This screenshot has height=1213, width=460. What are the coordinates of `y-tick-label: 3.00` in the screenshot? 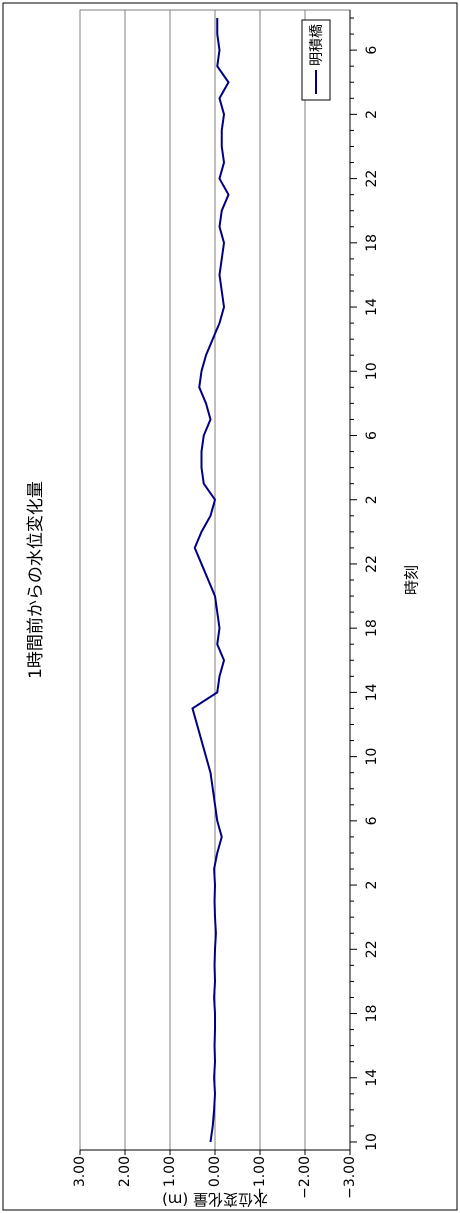 It's located at (80, 1171).